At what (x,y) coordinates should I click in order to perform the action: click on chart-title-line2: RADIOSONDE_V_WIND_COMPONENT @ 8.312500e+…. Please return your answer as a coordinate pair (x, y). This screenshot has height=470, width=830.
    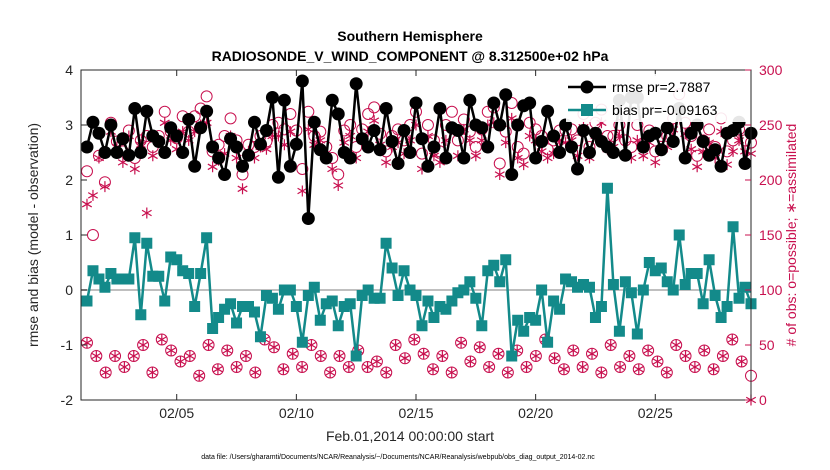
    Looking at the image, I should click on (410, 56).